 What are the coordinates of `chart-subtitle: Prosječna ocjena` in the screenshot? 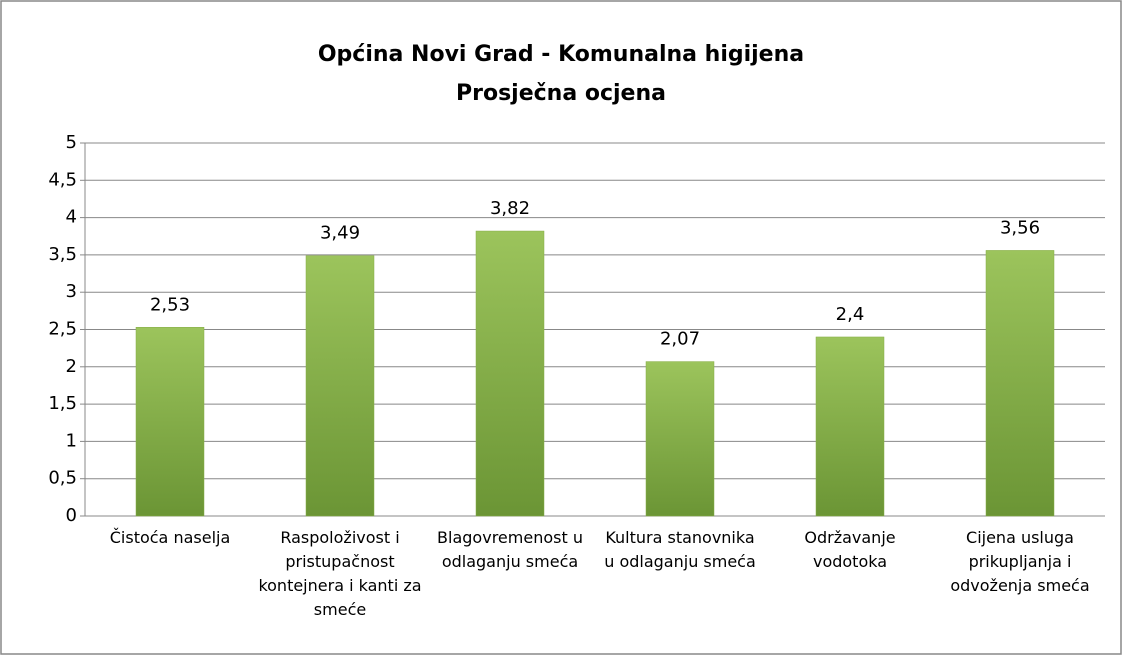 It's located at (561, 93).